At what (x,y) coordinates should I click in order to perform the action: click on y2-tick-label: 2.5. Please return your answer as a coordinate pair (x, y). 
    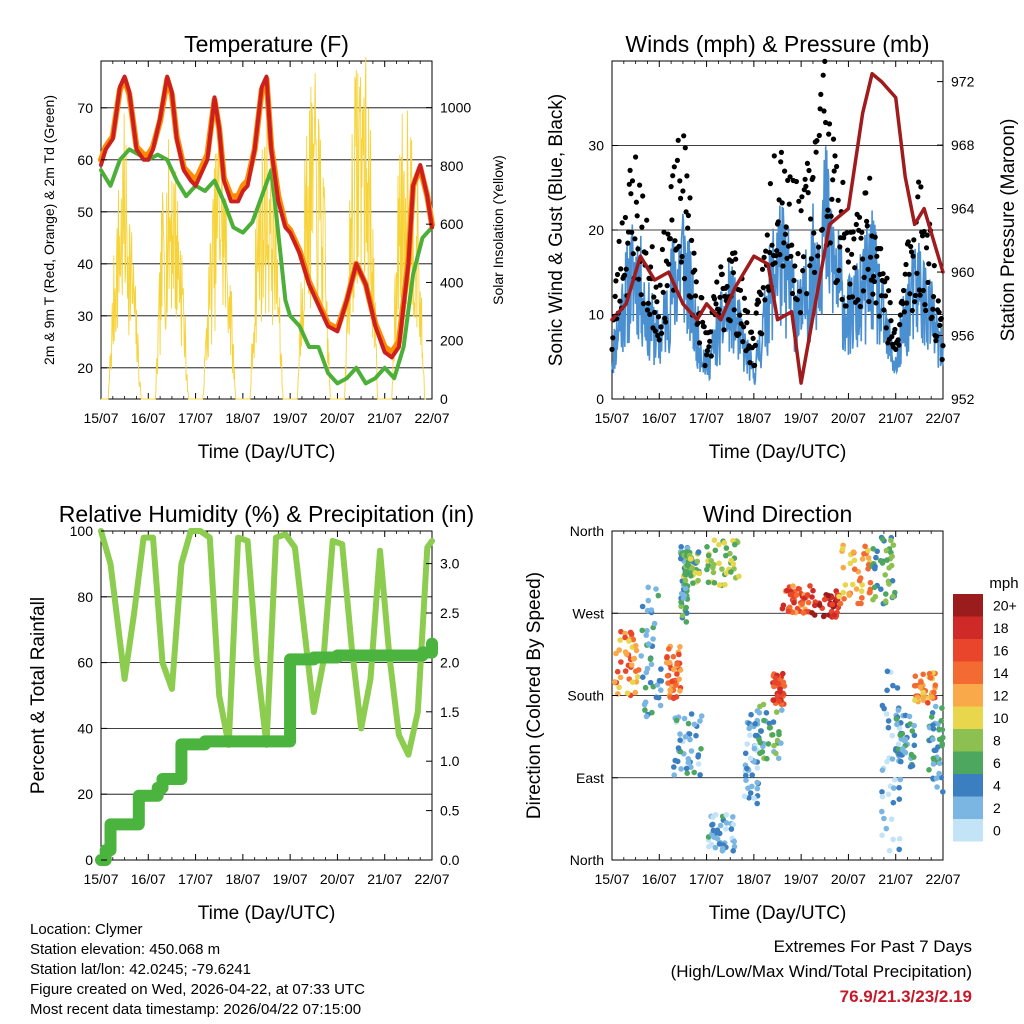
    Looking at the image, I should click on (450, 613).